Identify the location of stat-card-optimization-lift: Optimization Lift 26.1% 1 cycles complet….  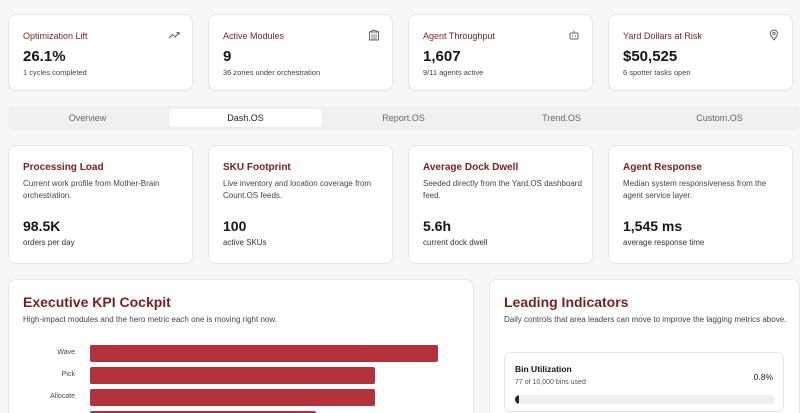
(100, 52).